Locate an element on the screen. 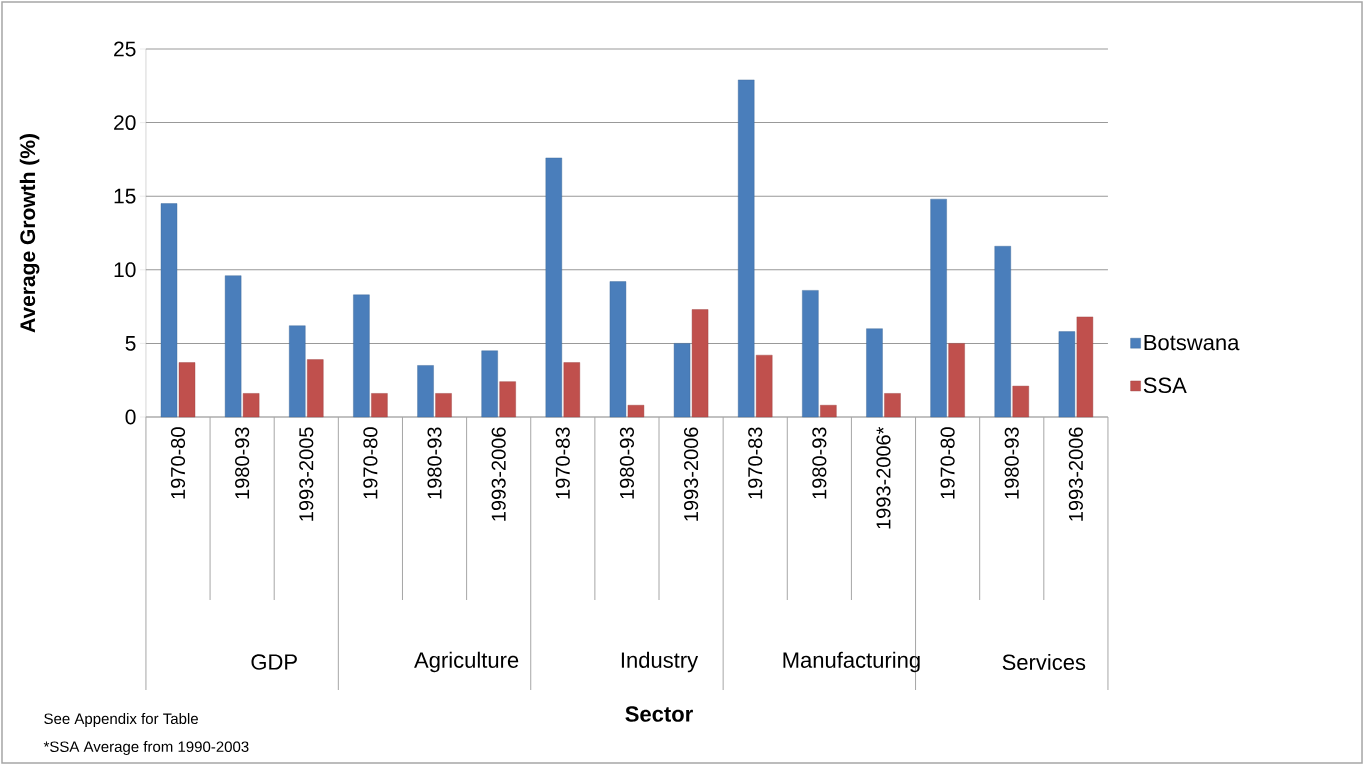 Image resolution: width=1364 pixels, height=765 pixels. text: See Appendix for Table is located at coordinates (121, 720).